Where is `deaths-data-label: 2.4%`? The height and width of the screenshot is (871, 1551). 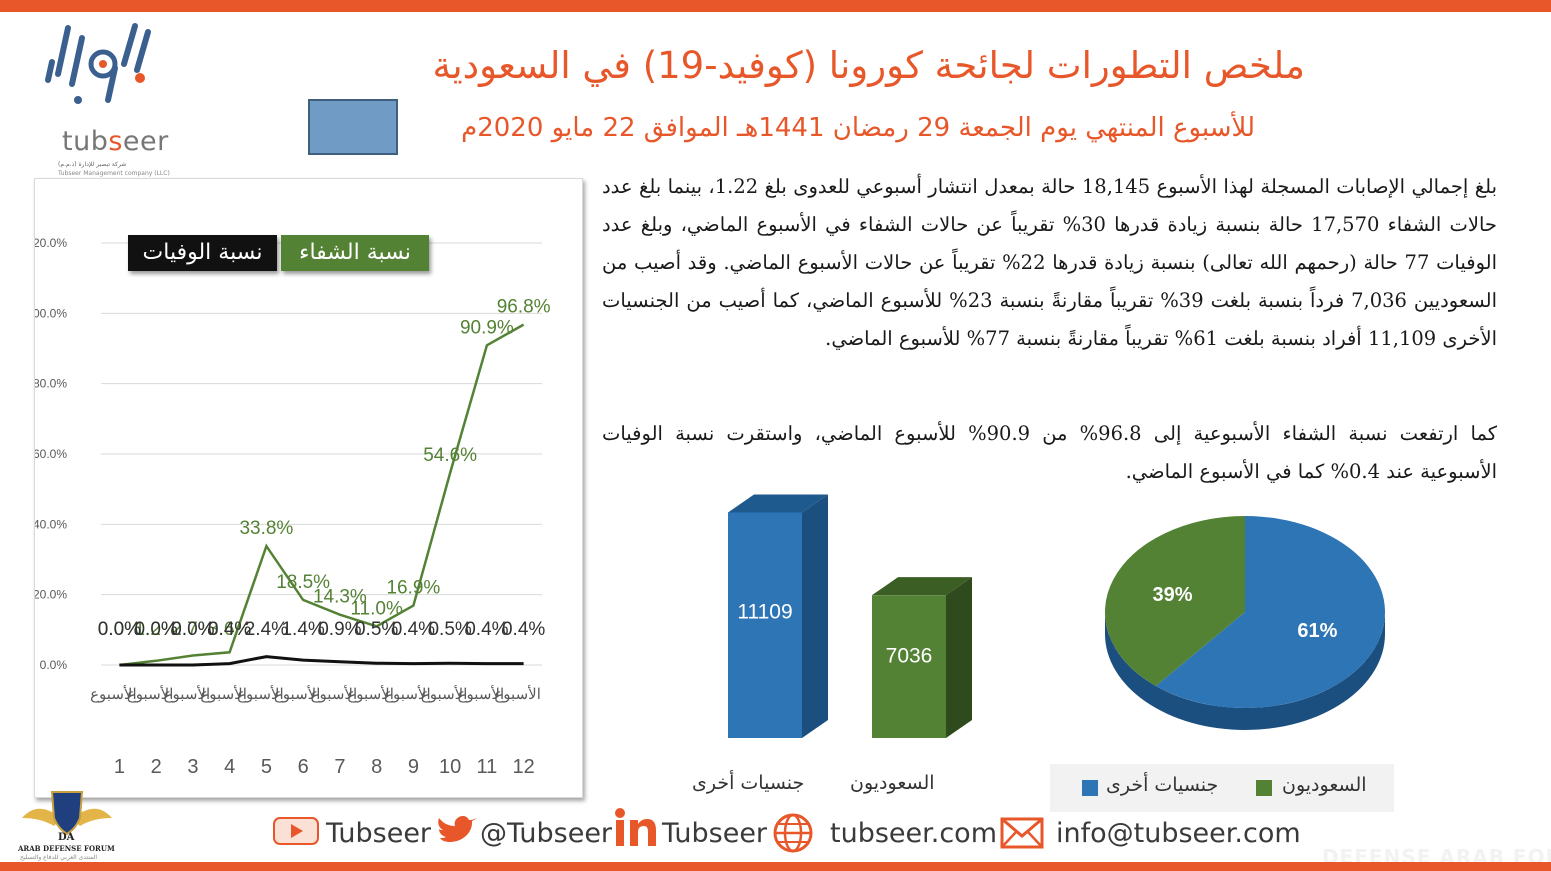 deaths-data-label: 2.4% is located at coordinates (266, 629).